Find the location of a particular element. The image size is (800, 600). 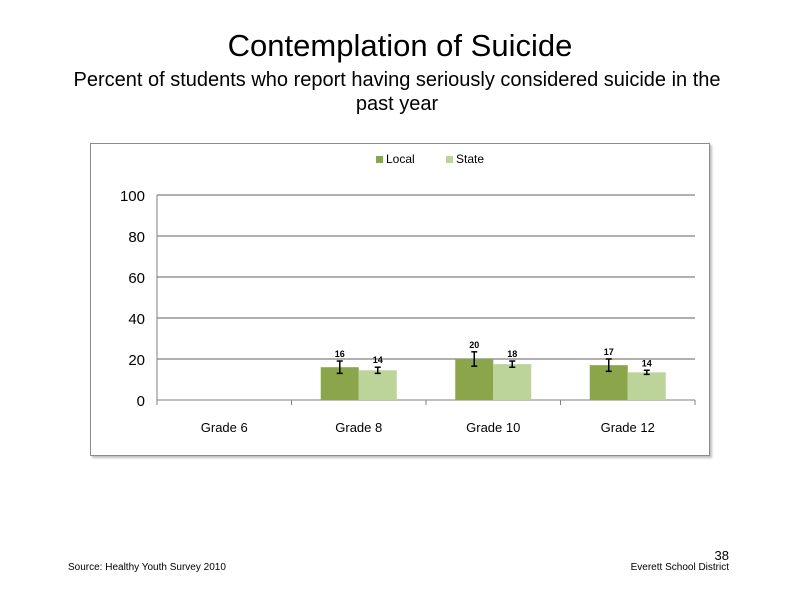

y-tick-label: 40 is located at coordinates (136, 319).